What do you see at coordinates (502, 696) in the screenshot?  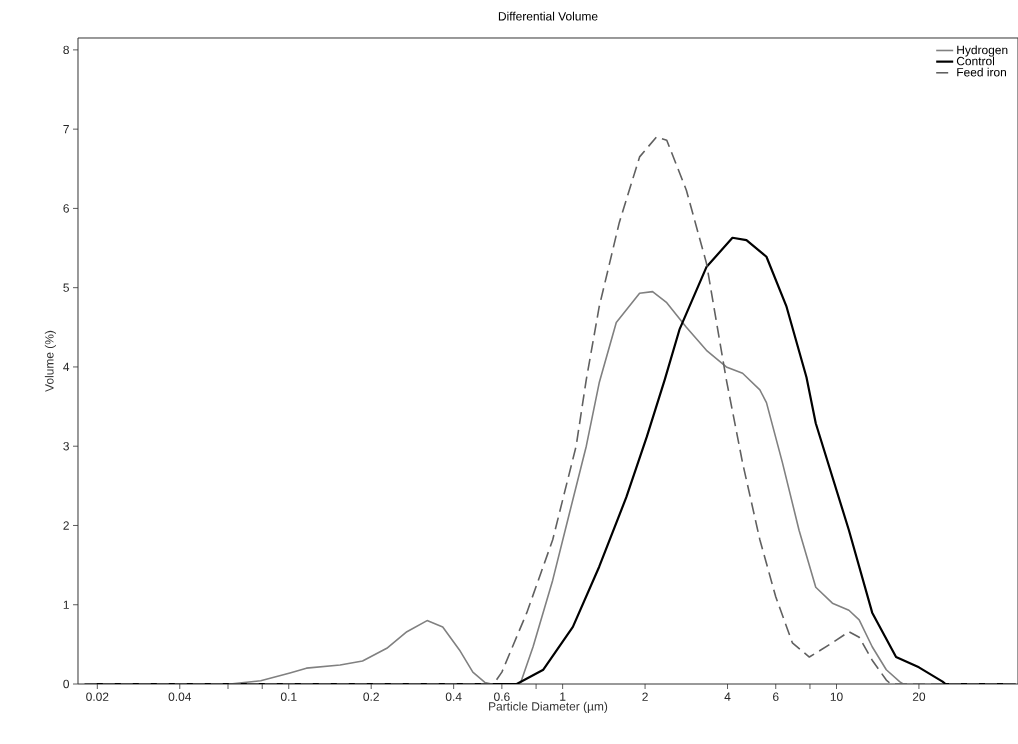 I see `x-tick-label: 0.6` at bounding box center [502, 696].